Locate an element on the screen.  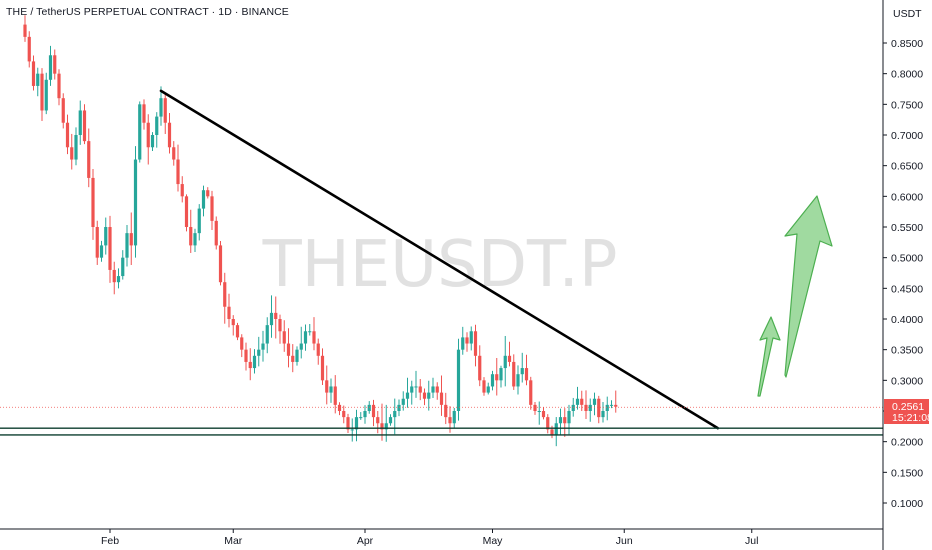
last-price-badge: 0.2561 15:21:08 is located at coordinates (908, 411).